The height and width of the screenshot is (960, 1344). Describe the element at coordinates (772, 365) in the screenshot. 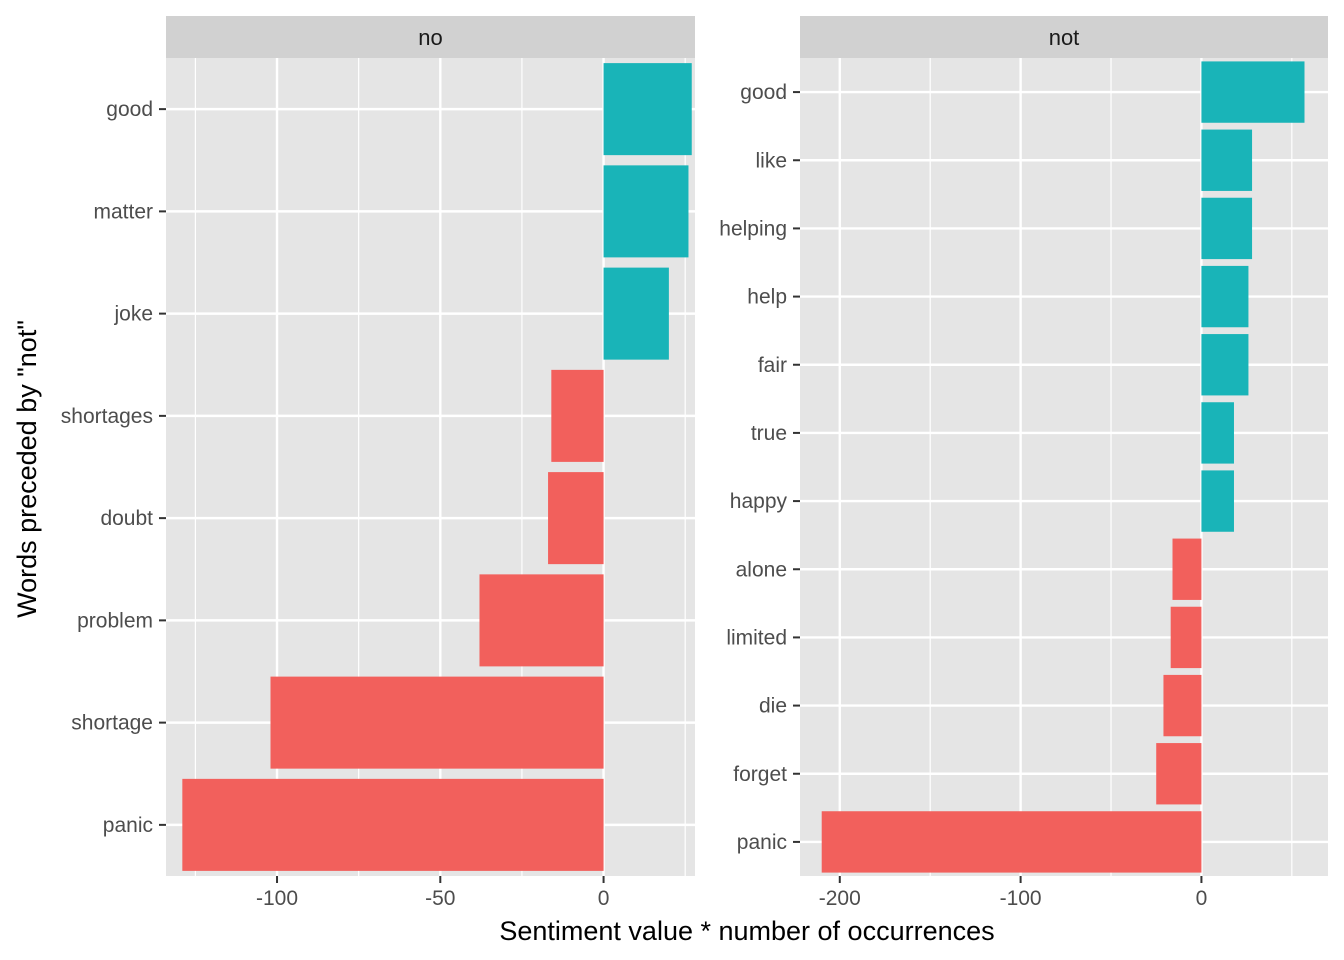

I see `y-tick-label: fair` at that location.